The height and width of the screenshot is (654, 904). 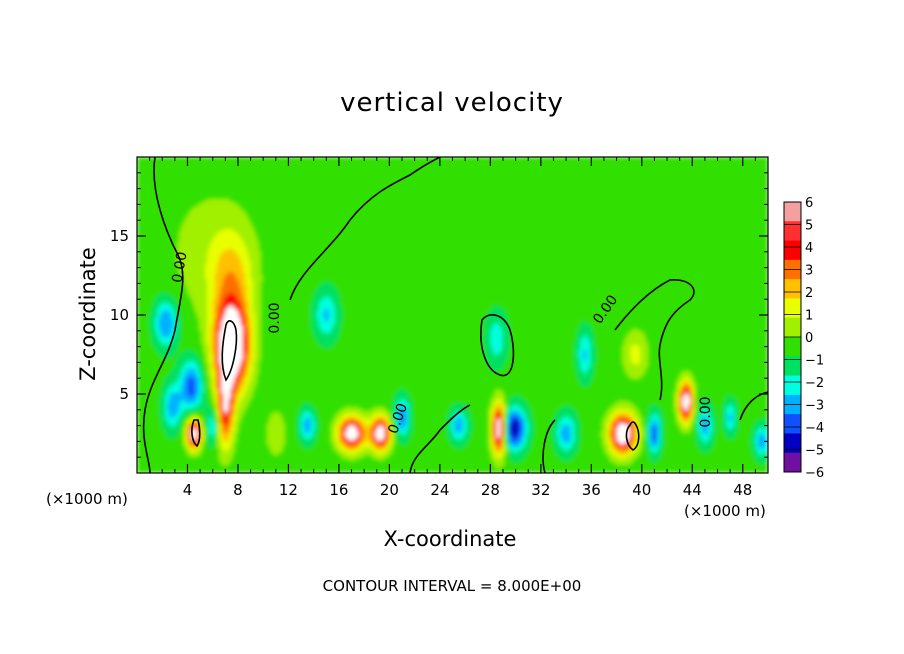 What do you see at coordinates (809, 338) in the screenshot?
I see `colorbar-tick-label: 0` at bounding box center [809, 338].